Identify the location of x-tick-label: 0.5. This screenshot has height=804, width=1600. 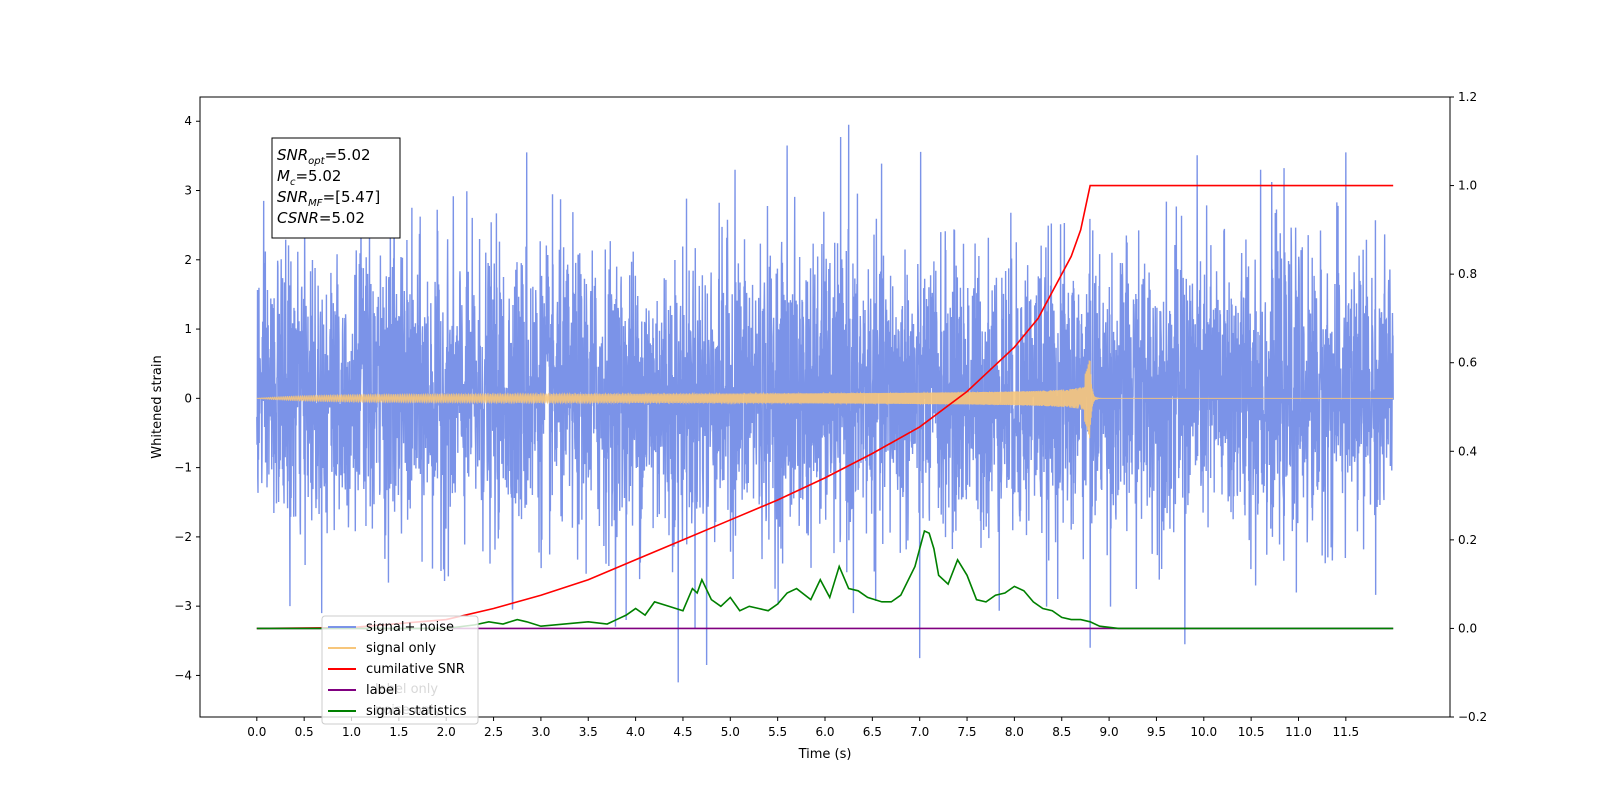
(304, 732).